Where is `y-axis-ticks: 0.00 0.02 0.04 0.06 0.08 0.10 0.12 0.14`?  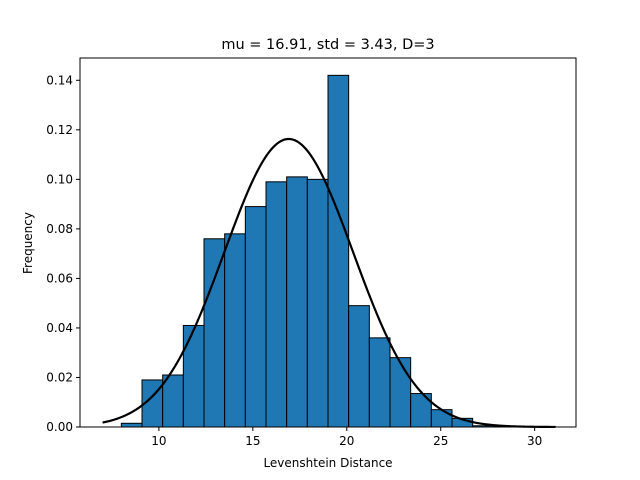
y-axis-ticks: 0.00 0.02 0.04 0.06 0.08 0.10 0.12 0.14 is located at coordinates (63, 253).